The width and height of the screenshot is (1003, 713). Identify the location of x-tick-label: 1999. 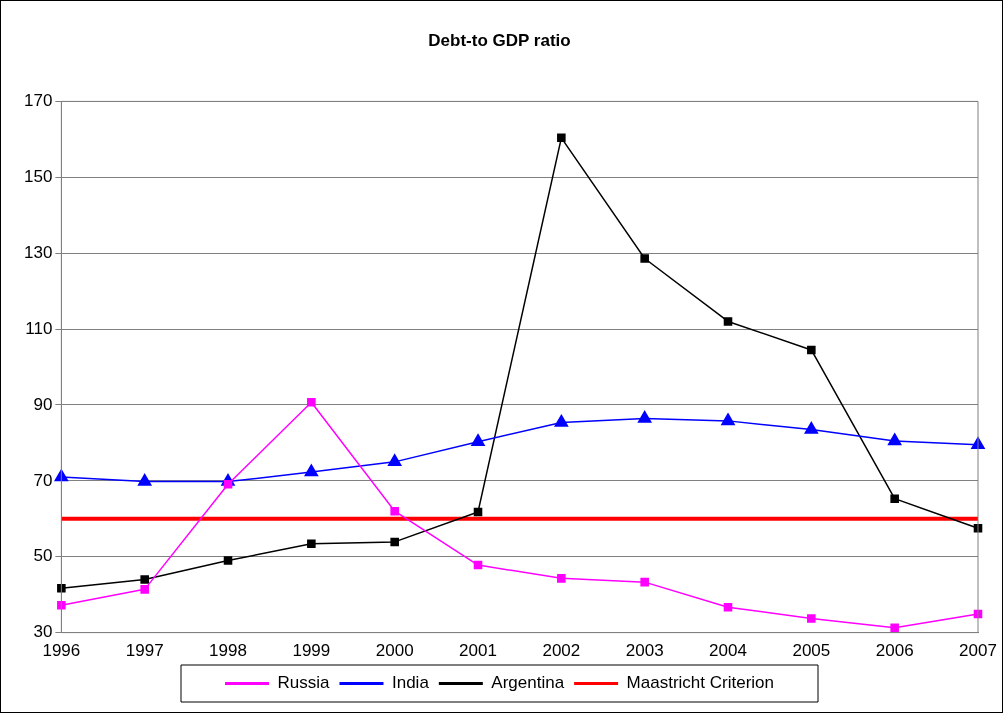
(311, 651).